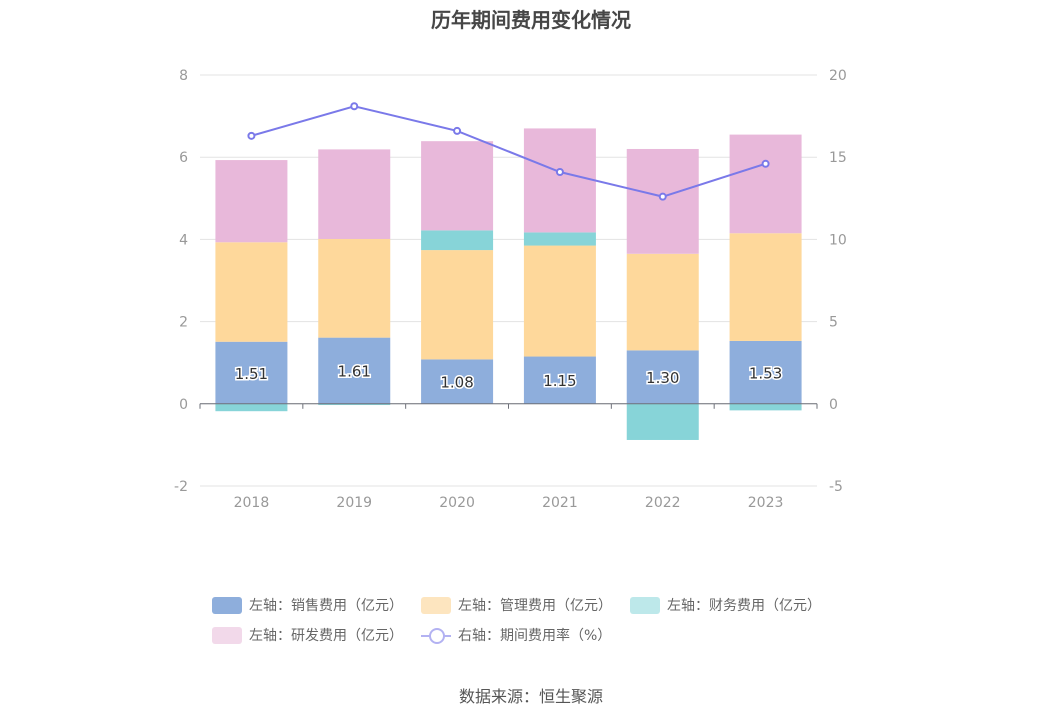 This screenshot has width=1062, height=718. I want to click on data-label-sales-2022: 1.30, so click(662, 378).